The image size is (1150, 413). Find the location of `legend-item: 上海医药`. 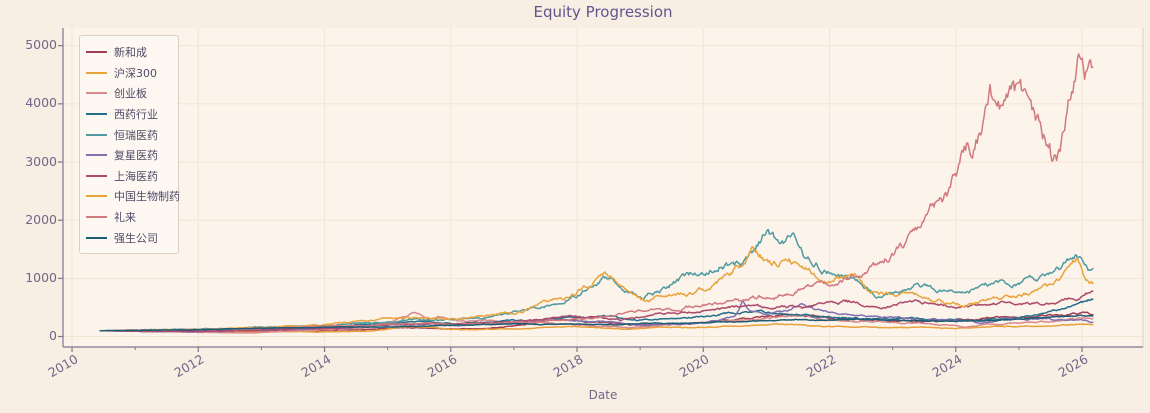

legend-item: 上海医药 is located at coordinates (128, 176).